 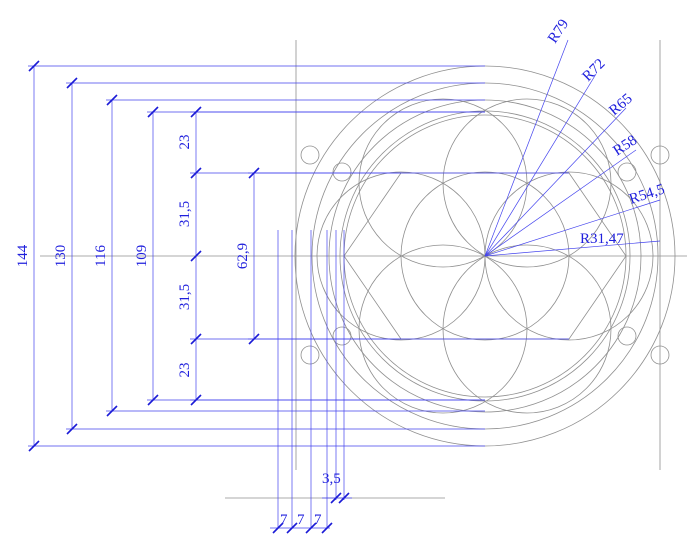 What do you see at coordinates (336, 498) in the screenshot?
I see `tick-3-5-a` at bounding box center [336, 498].